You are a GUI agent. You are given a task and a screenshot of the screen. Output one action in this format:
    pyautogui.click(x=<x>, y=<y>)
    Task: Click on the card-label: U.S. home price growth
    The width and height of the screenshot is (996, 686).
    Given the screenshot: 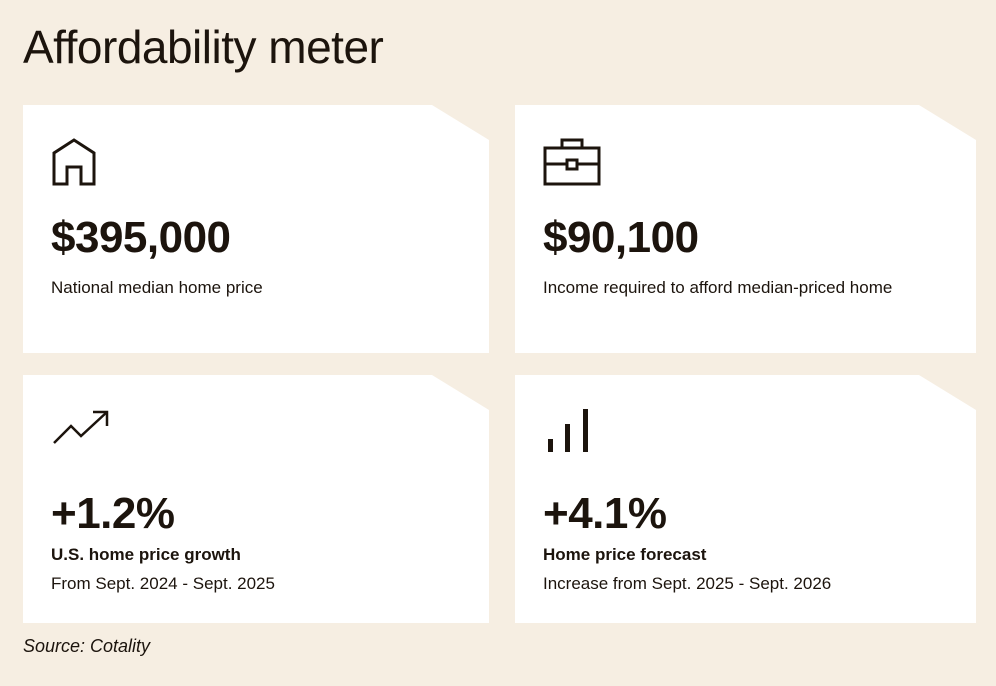 What is the action you would take?
    pyautogui.click(x=146, y=554)
    